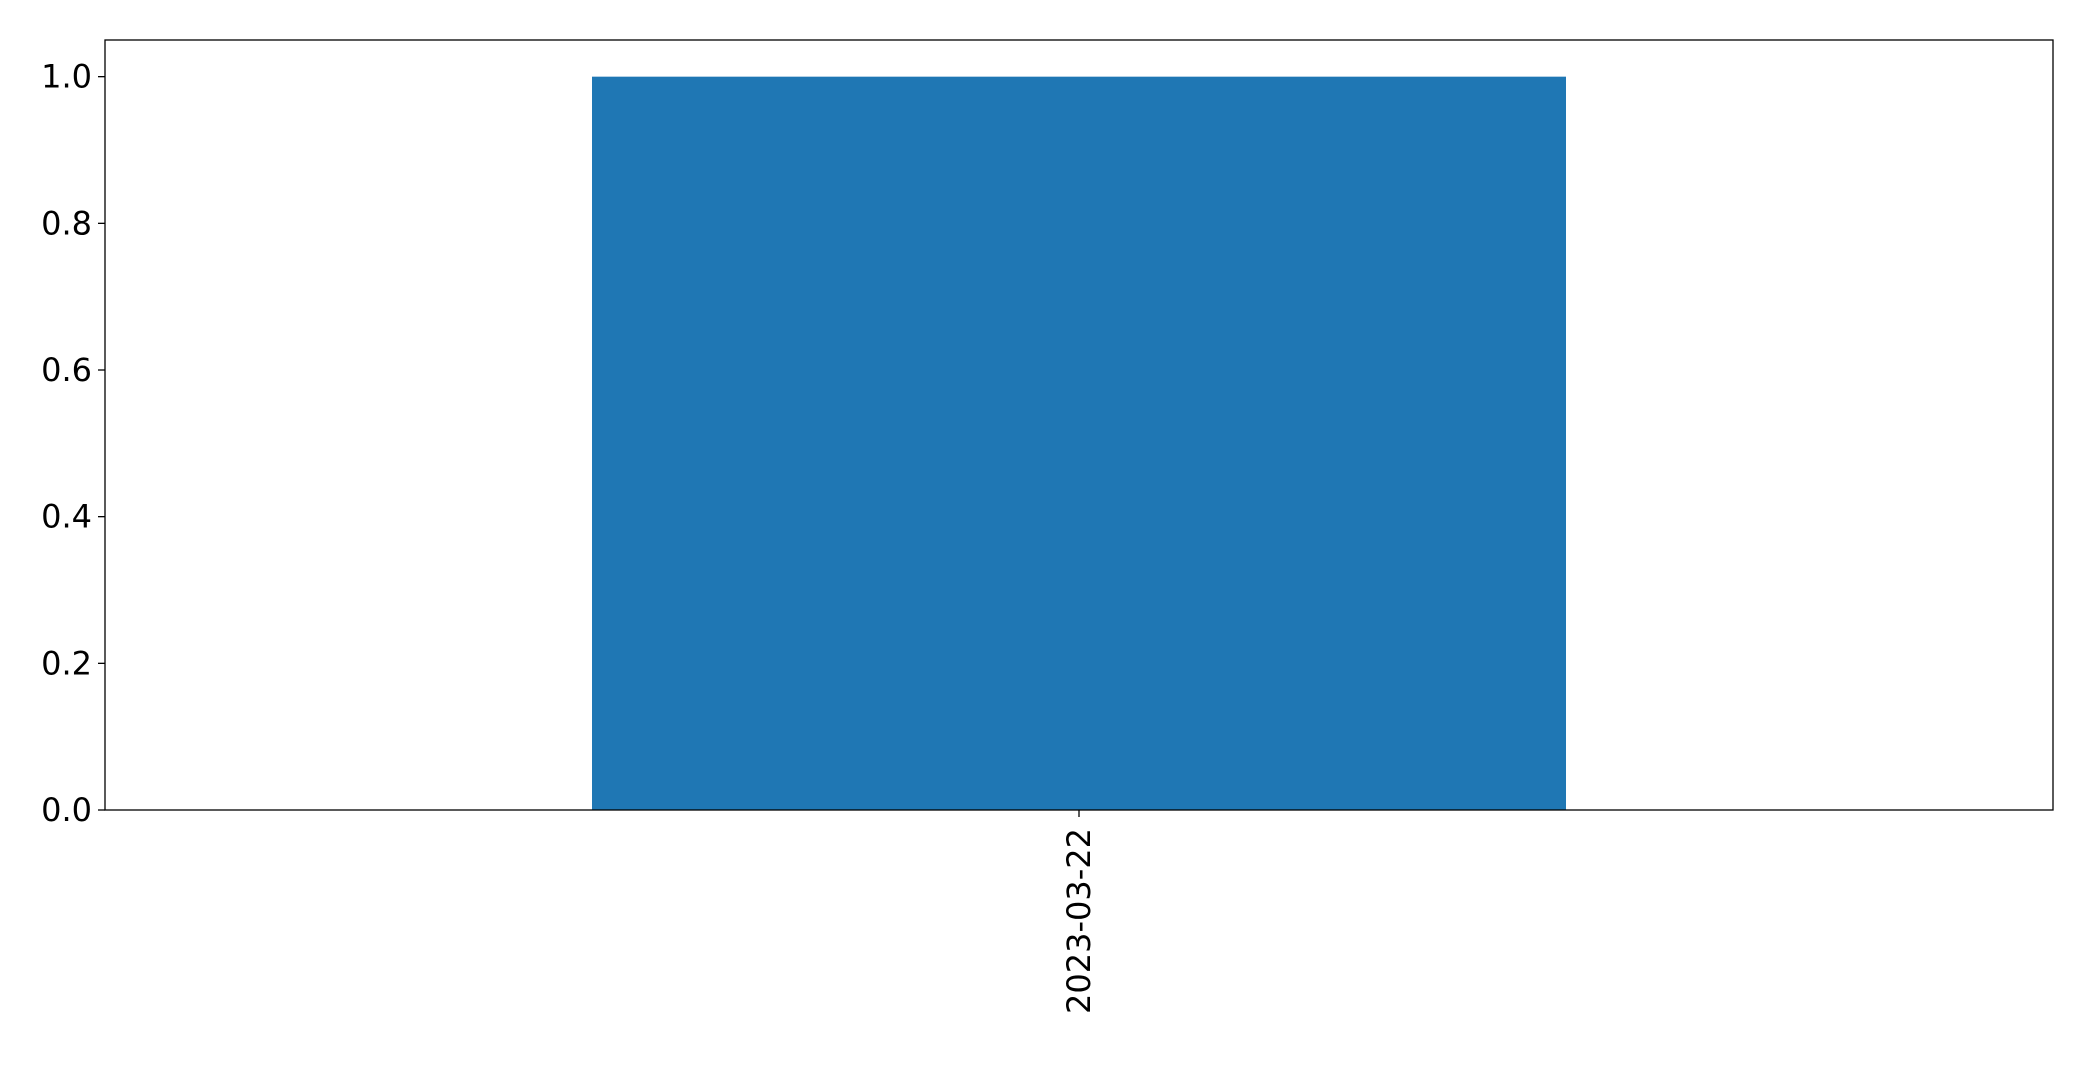 This screenshot has width=2082, height=1065. Describe the element at coordinates (66, 223) in the screenshot. I see `y-tick-label: 0.8` at that location.